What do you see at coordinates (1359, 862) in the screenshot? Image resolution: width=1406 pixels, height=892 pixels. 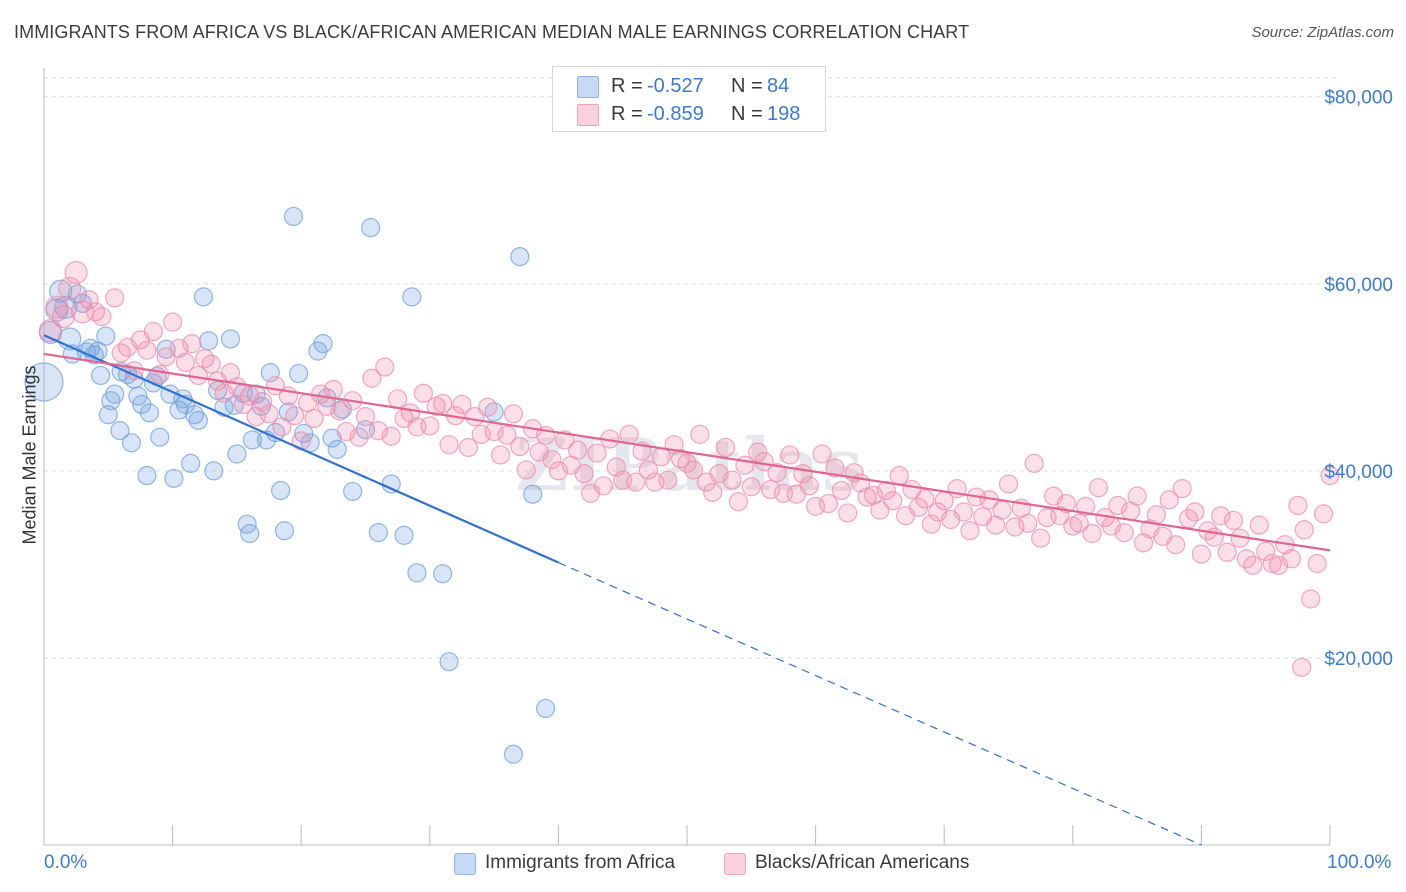 I see `x-tick-label-max: 100.0%` at bounding box center [1359, 862].